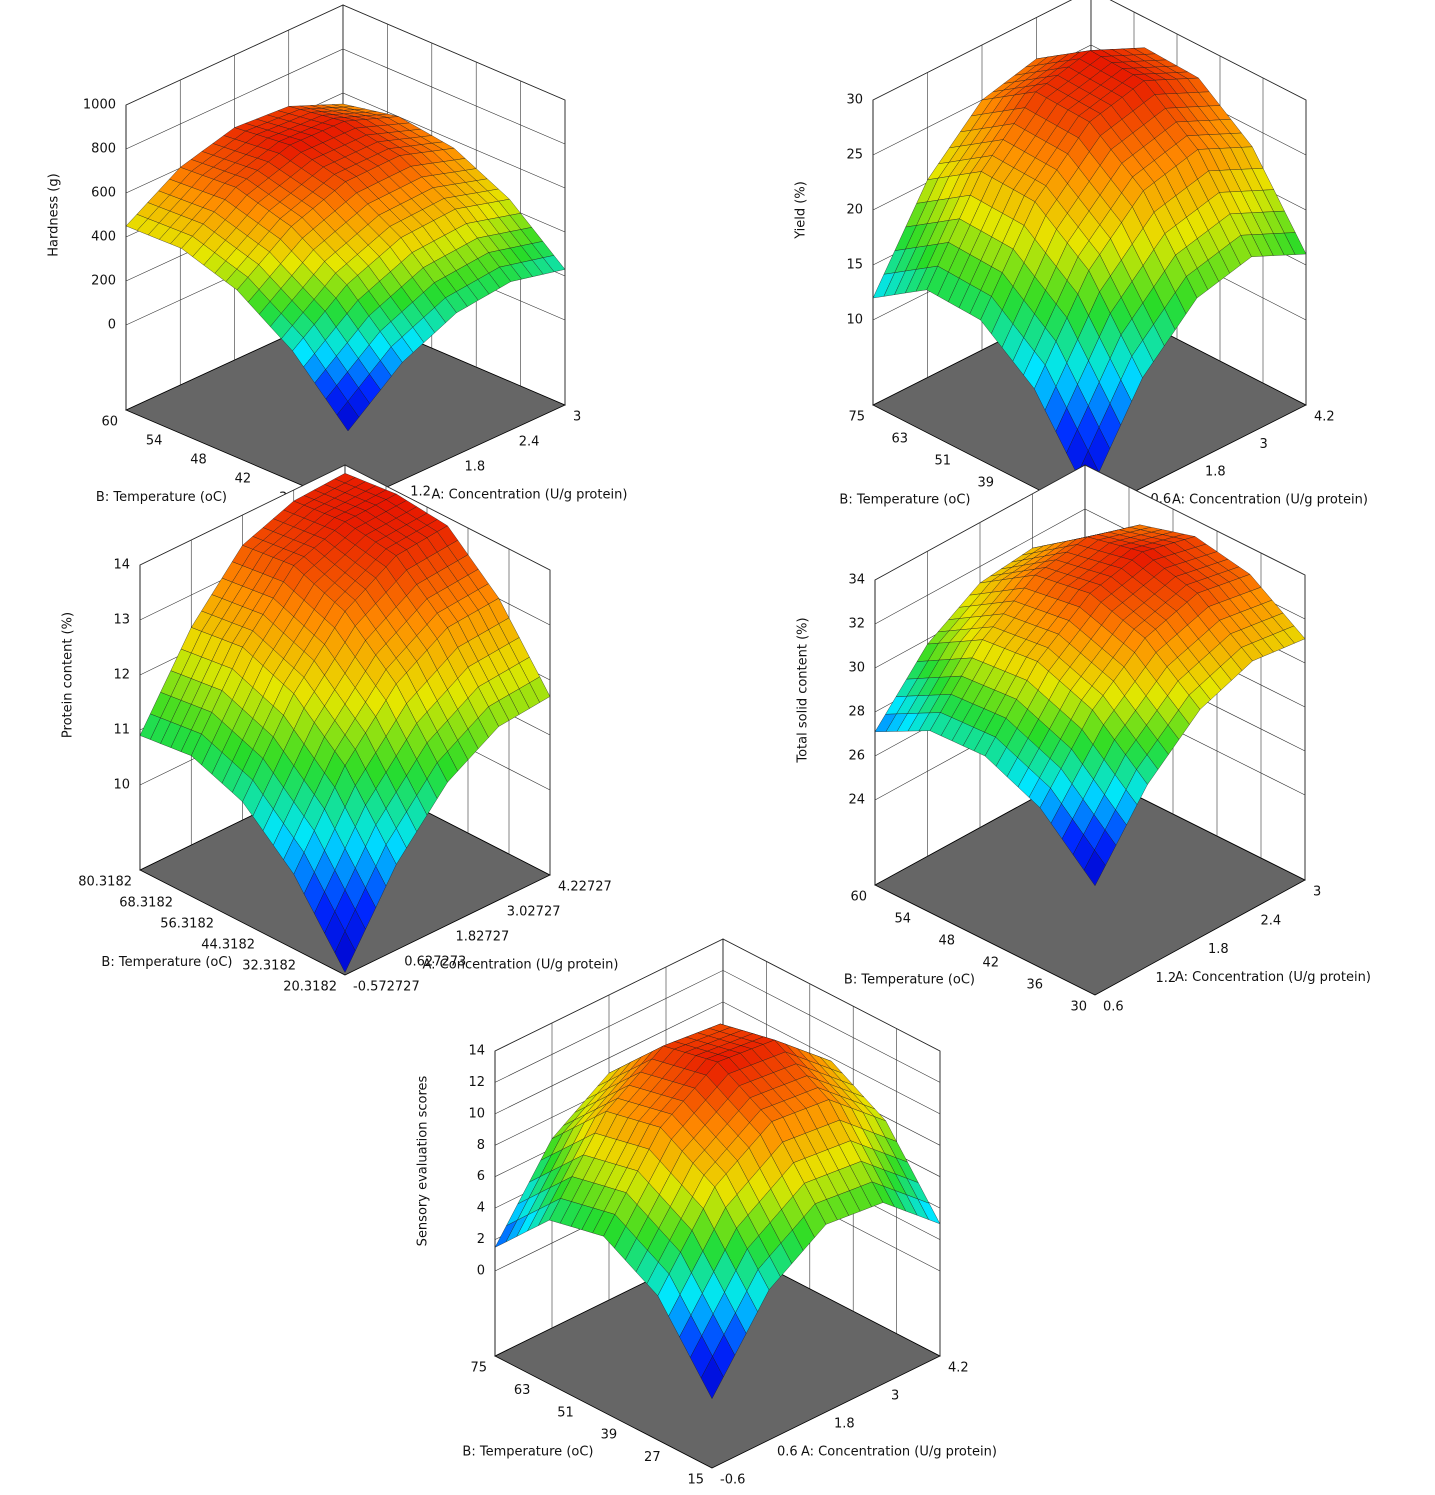 This screenshot has width=1435, height=1495. I want to click on y-tick-label: 56.3182, so click(187, 924).